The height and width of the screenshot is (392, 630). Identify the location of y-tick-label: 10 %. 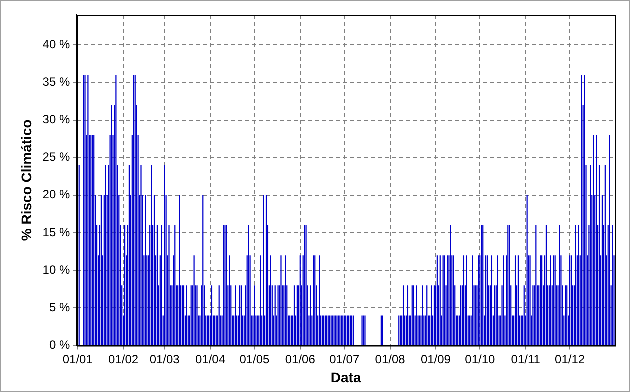
(56, 269).